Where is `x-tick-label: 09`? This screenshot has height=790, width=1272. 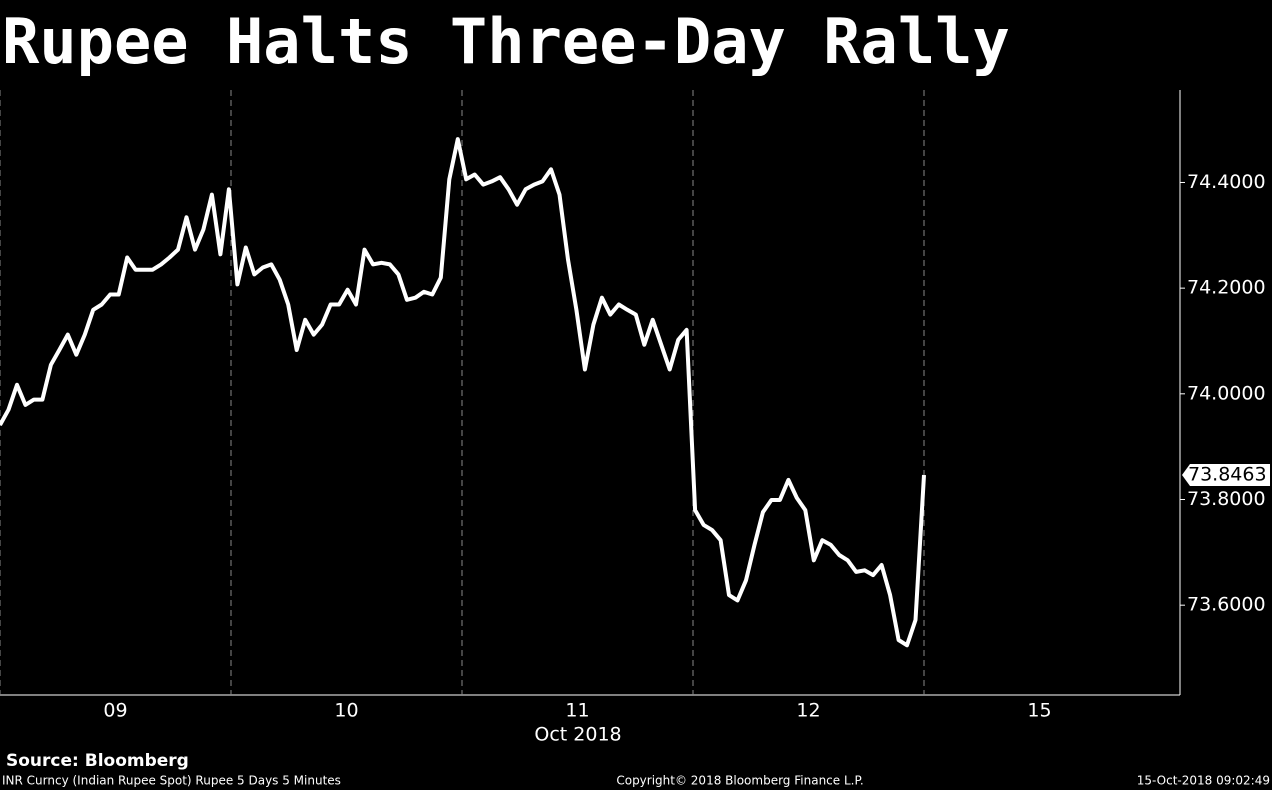 x-tick-label: 09 is located at coordinates (115, 711).